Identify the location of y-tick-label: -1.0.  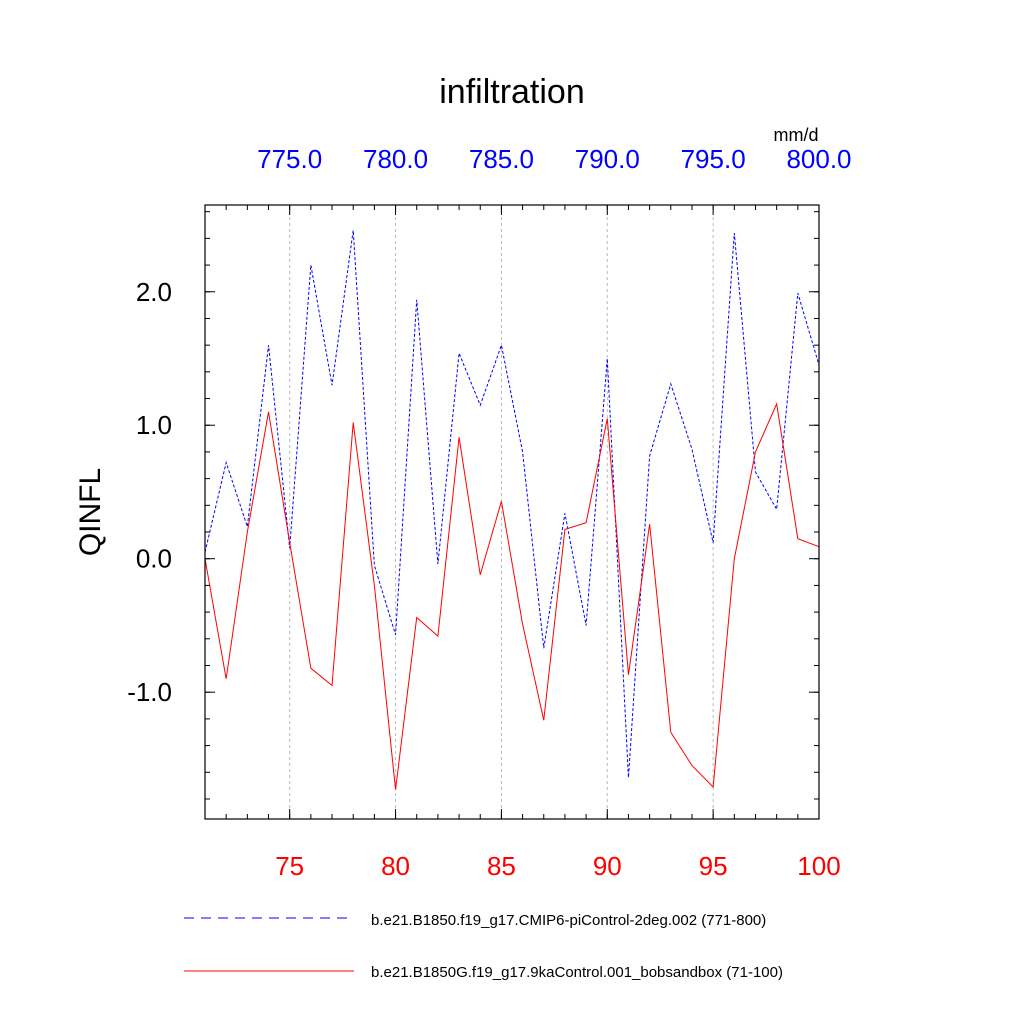
(149, 692).